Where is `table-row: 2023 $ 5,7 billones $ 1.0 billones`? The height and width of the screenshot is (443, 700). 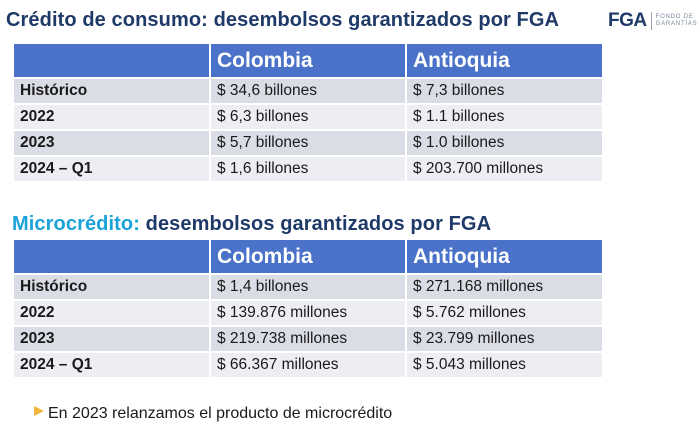 table-row: 2023 $ 5,7 billones $ 1.0 billones is located at coordinates (309, 143).